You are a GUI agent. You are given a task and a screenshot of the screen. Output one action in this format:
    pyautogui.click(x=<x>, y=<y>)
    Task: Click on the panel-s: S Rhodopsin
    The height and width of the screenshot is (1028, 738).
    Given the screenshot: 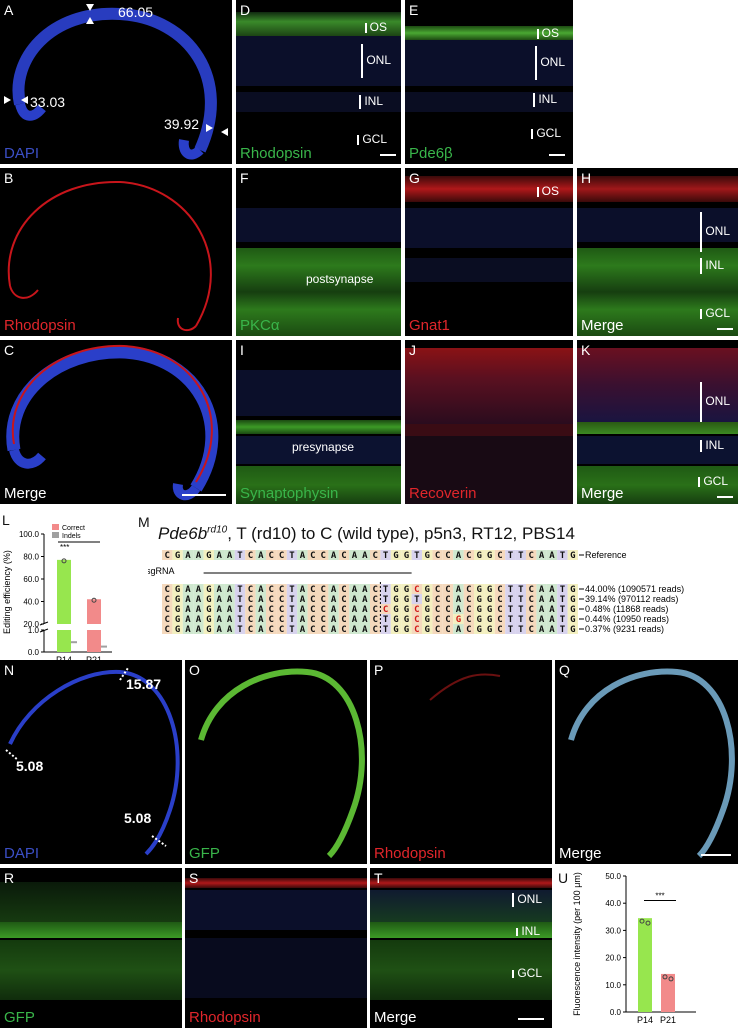 What is the action you would take?
    pyautogui.click(x=276, y=948)
    